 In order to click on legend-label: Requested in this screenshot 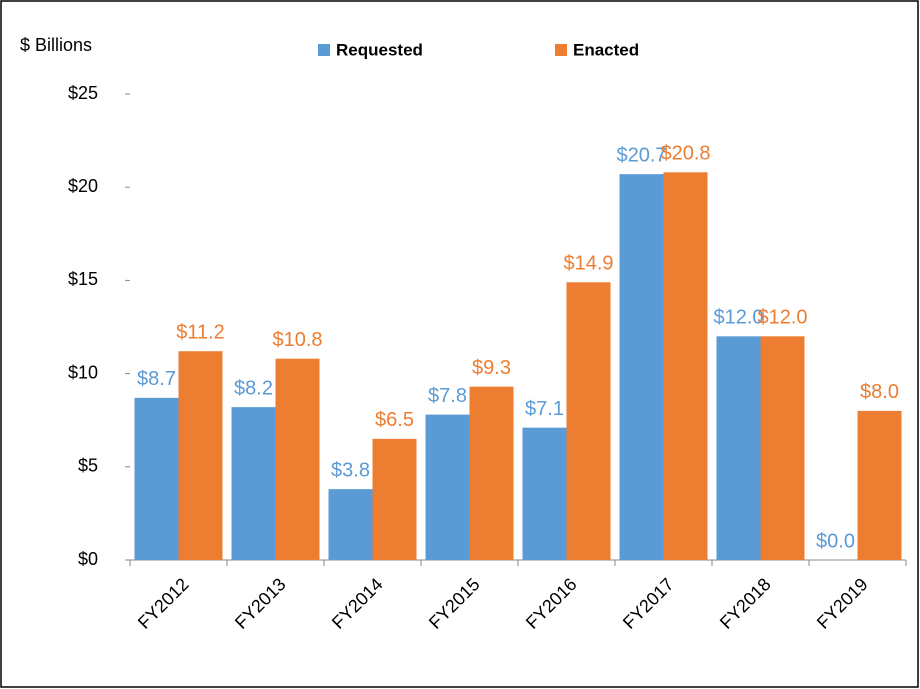, I will do `click(379, 49)`.